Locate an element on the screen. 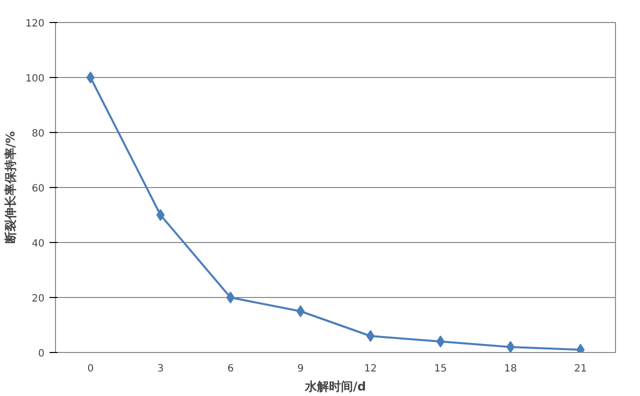  y-tick-label: 40 is located at coordinates (38, 244).